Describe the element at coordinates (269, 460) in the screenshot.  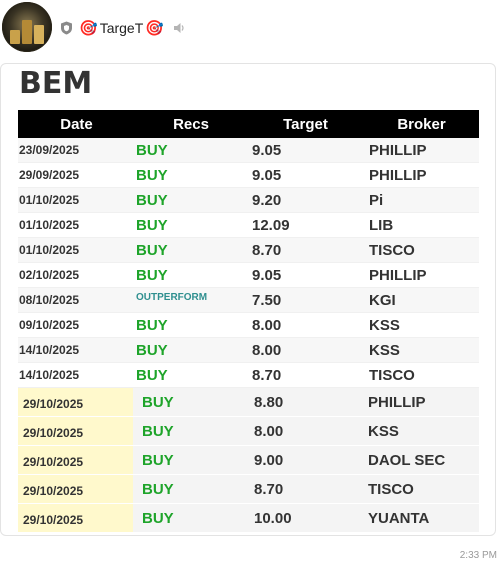
I see `cell-target: 9.00` at that location.